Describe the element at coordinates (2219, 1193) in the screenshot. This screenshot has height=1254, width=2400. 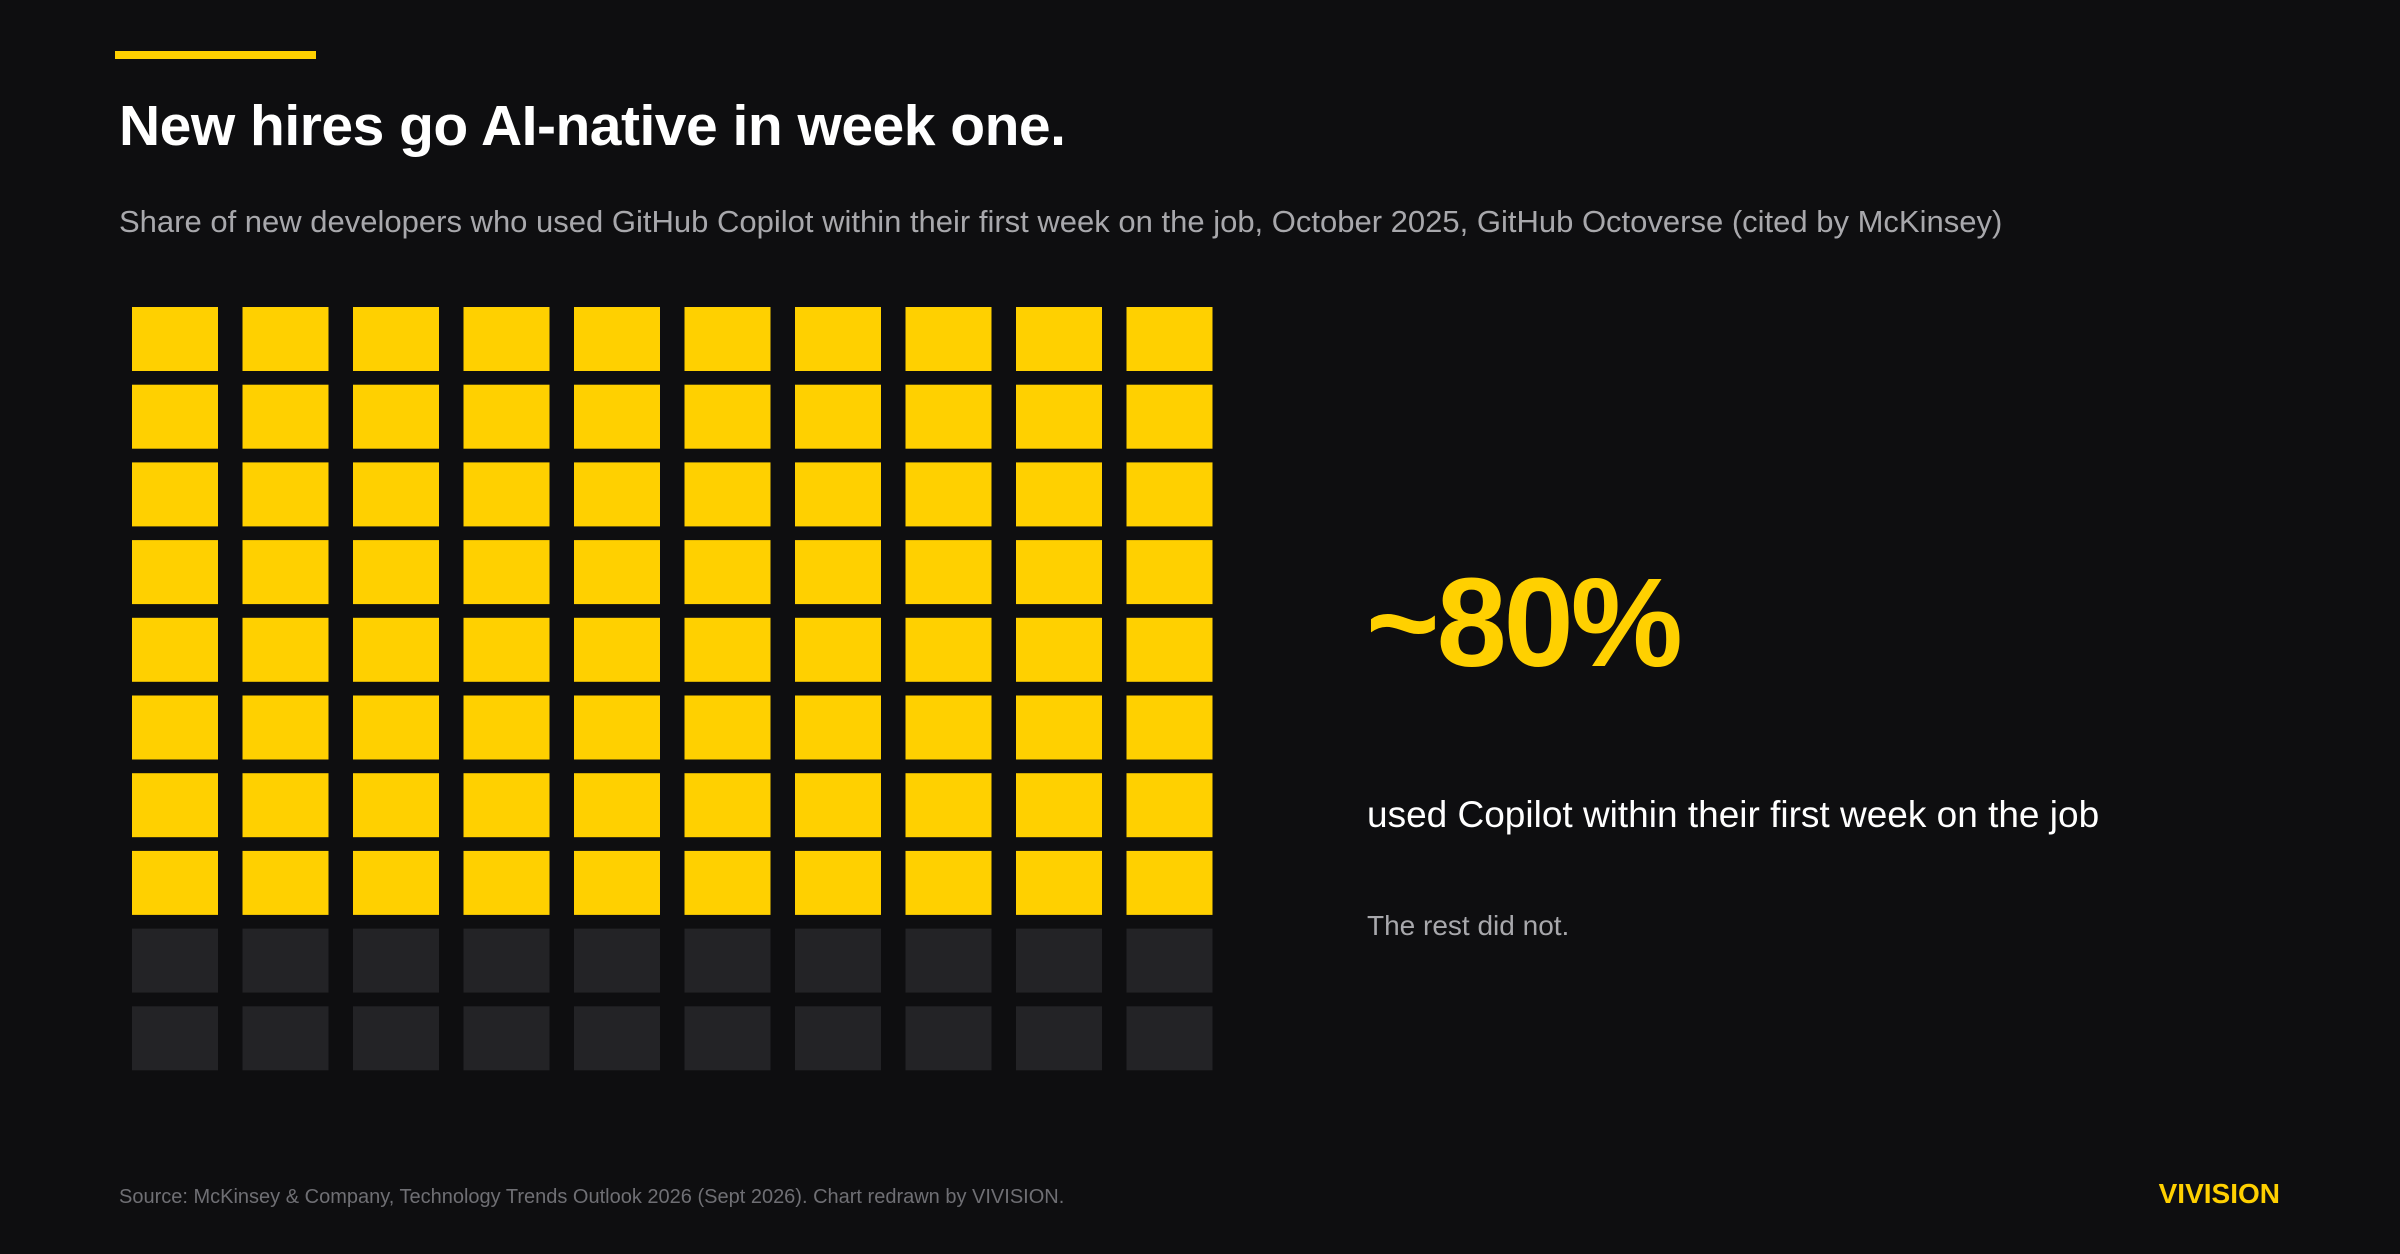
I see `brand-logo: VIVISION` at that location.